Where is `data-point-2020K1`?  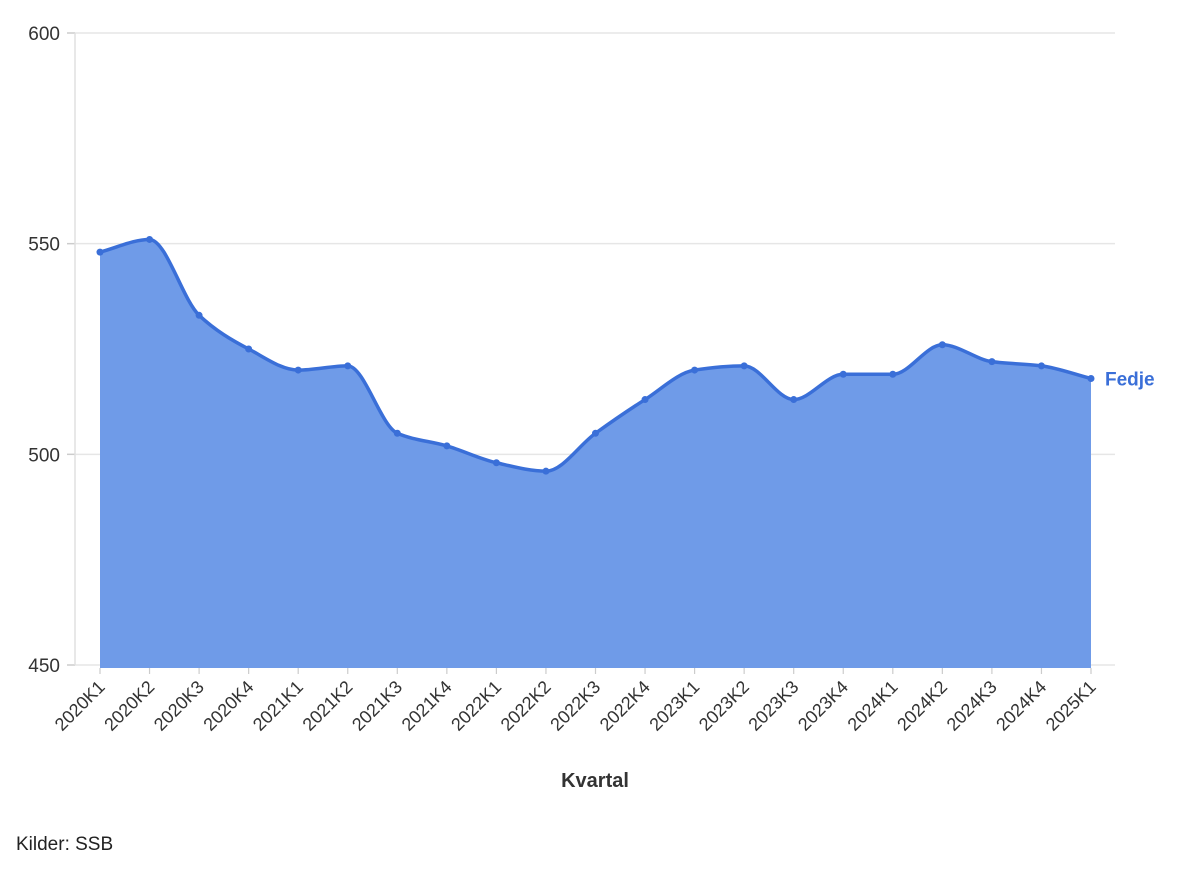
data-point-2020K1 is located at coordinates (100, 252).